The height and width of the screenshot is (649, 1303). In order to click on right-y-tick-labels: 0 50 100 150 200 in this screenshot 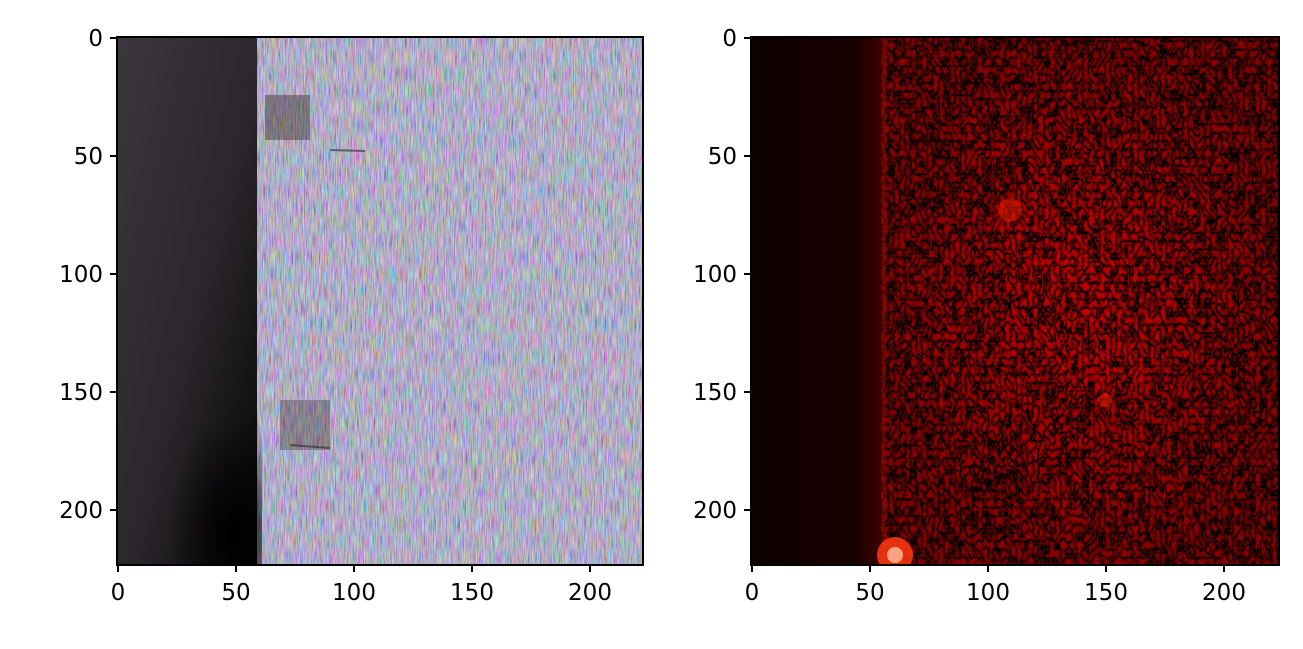, I will do `click(715, 275)`.